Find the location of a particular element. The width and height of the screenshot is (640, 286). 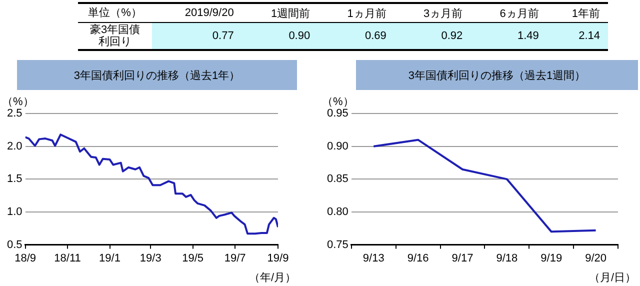

chart-title: 3年国債利回りの推移（過去1年） is located at coordinates (157, 75).